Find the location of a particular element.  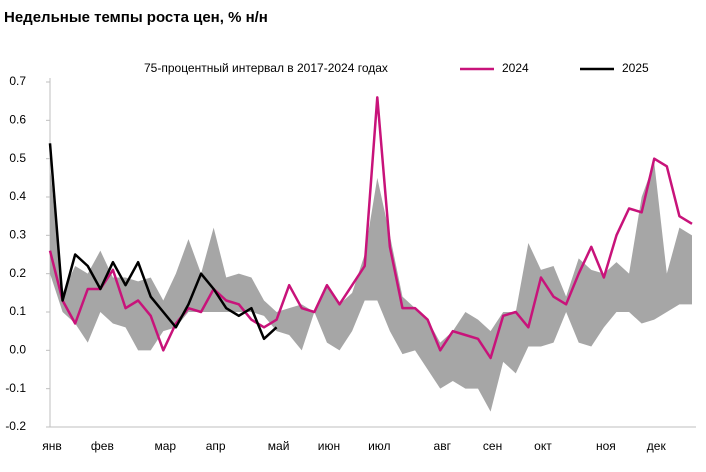

y-tick-label: 0.0 is located at coordinates (17, 350).